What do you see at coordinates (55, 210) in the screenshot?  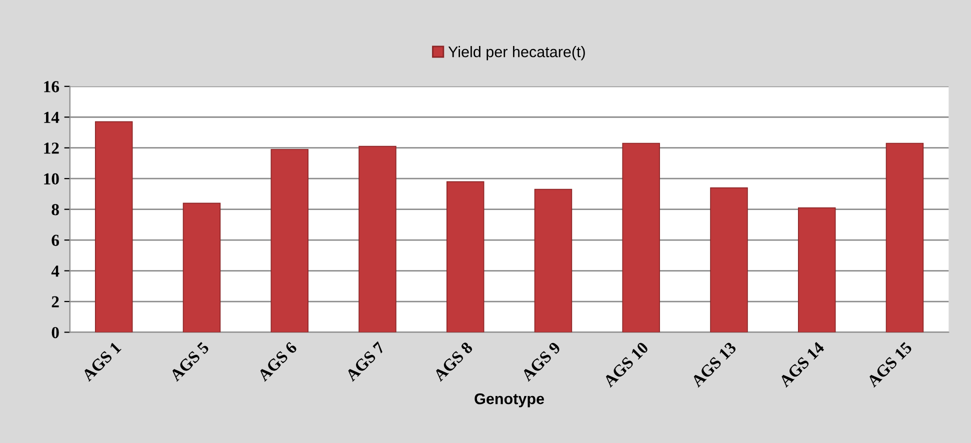 I see `y-tick-label: 8` at bounding box center [55, 210].